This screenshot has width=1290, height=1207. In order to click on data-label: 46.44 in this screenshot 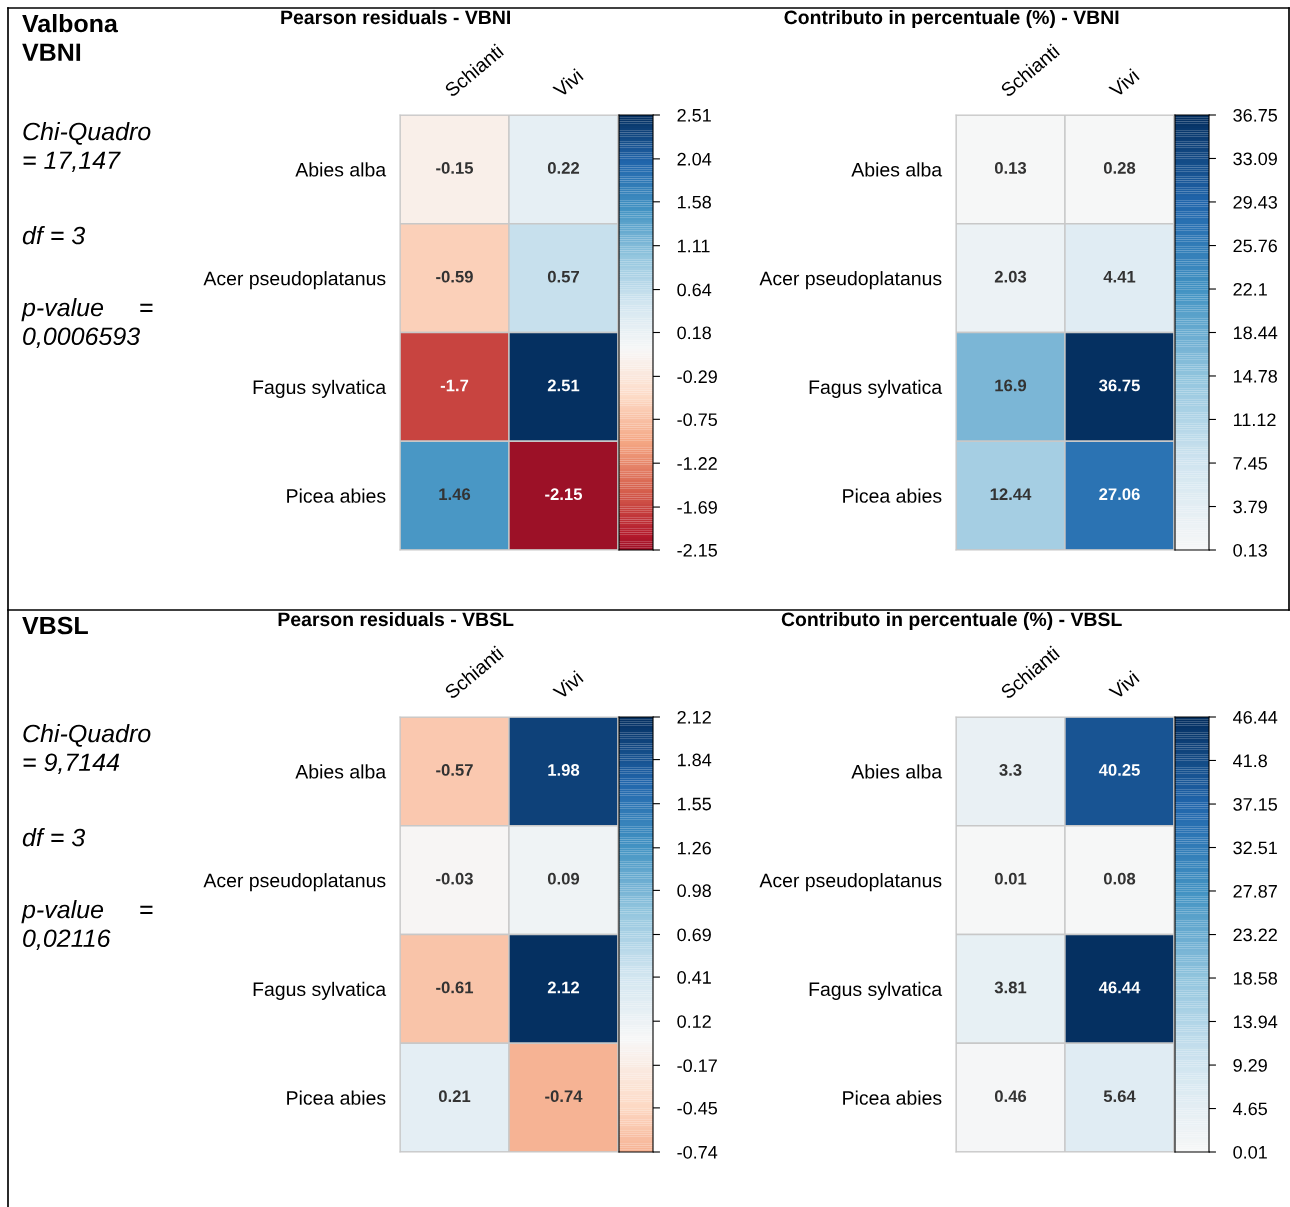, I will do `click(1119, 987)`.